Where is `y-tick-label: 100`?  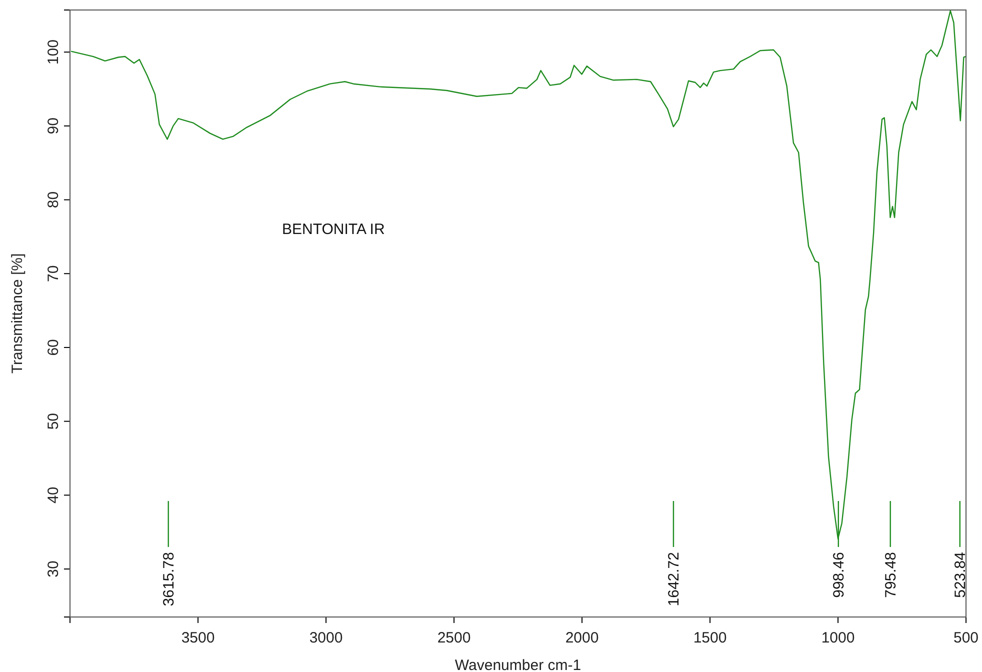 y-tick-label: 100 is located at coordinates (53, 52).